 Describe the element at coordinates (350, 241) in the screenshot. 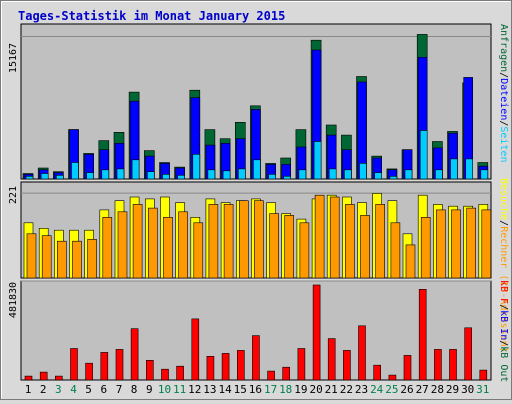

I see `bar-rechner-ip-adressen--day-22` at that location.